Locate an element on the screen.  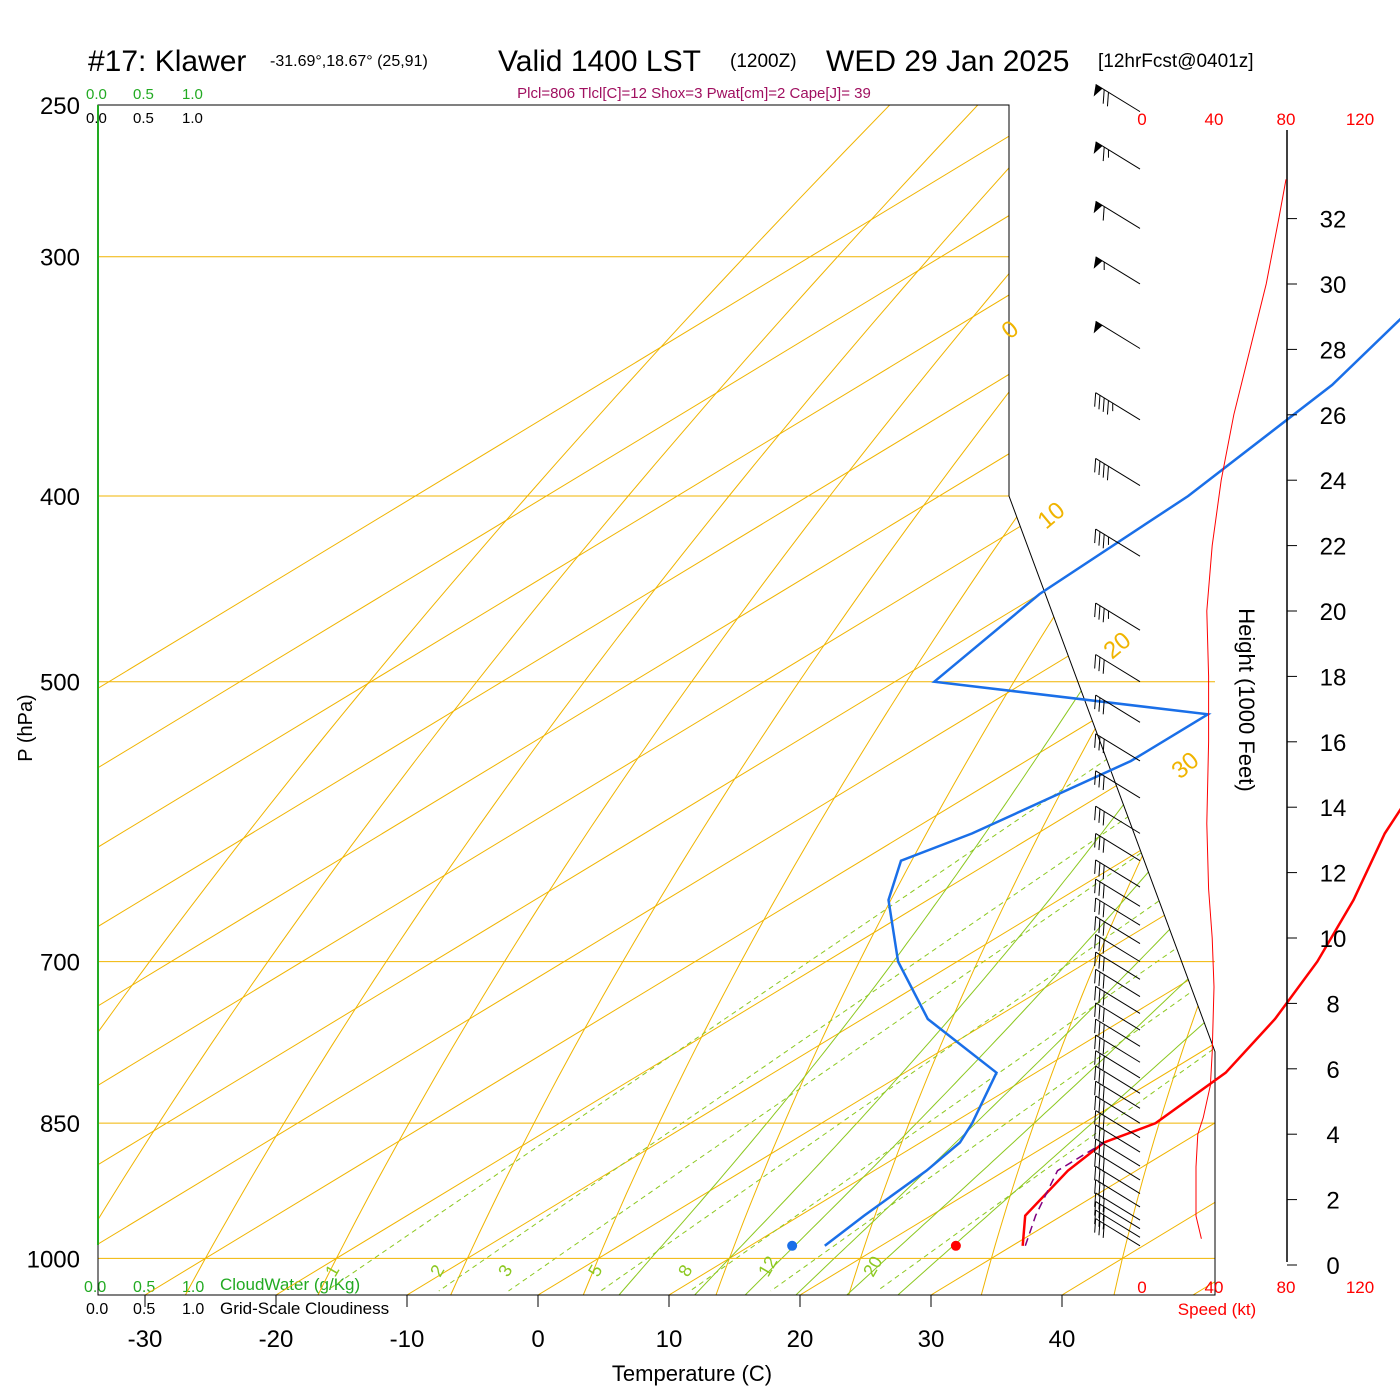
height-tick-label: 24 is located at coordinates (1333, 481).